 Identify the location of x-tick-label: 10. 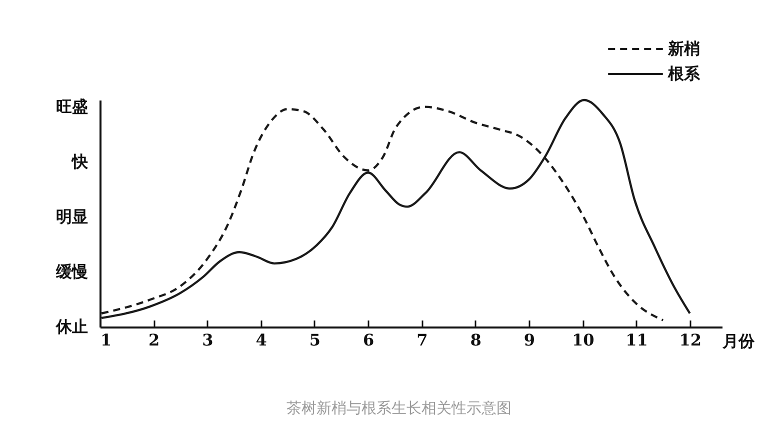
(583, 340).